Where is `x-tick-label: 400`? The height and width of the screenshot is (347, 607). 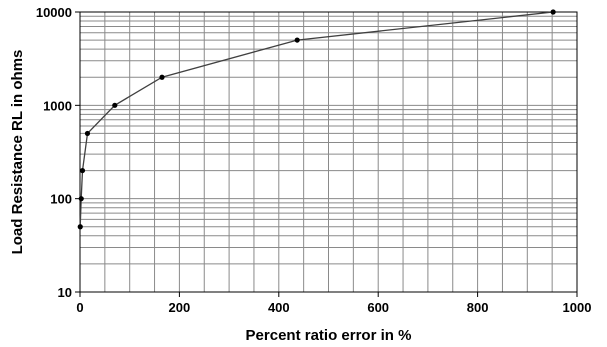 x-tick-label: 400 is located at coordinates (279, 307).